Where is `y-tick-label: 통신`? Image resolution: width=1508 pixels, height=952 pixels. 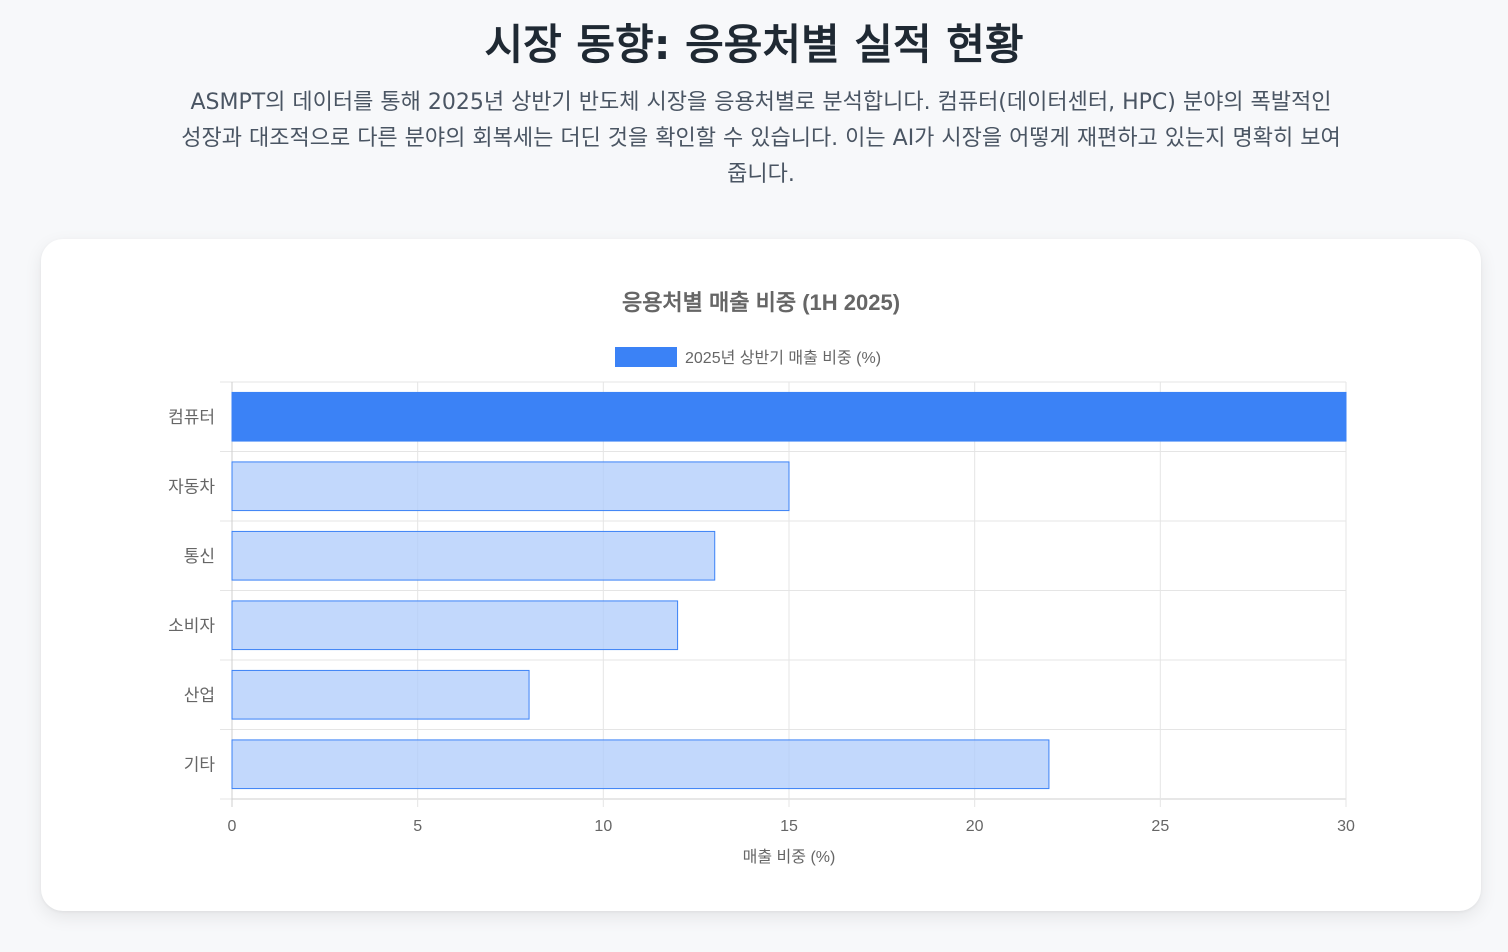 y-tick-label: 통신 is located at coordinates (199, 556).